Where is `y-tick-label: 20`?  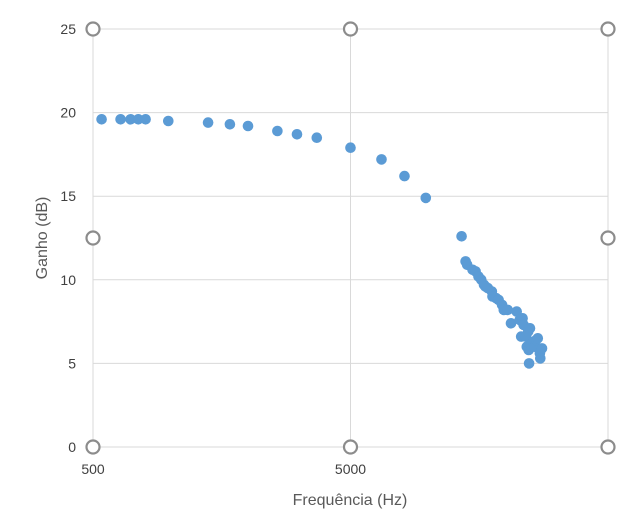
y-tick-label: 20 is located at coordinates (68, 113).